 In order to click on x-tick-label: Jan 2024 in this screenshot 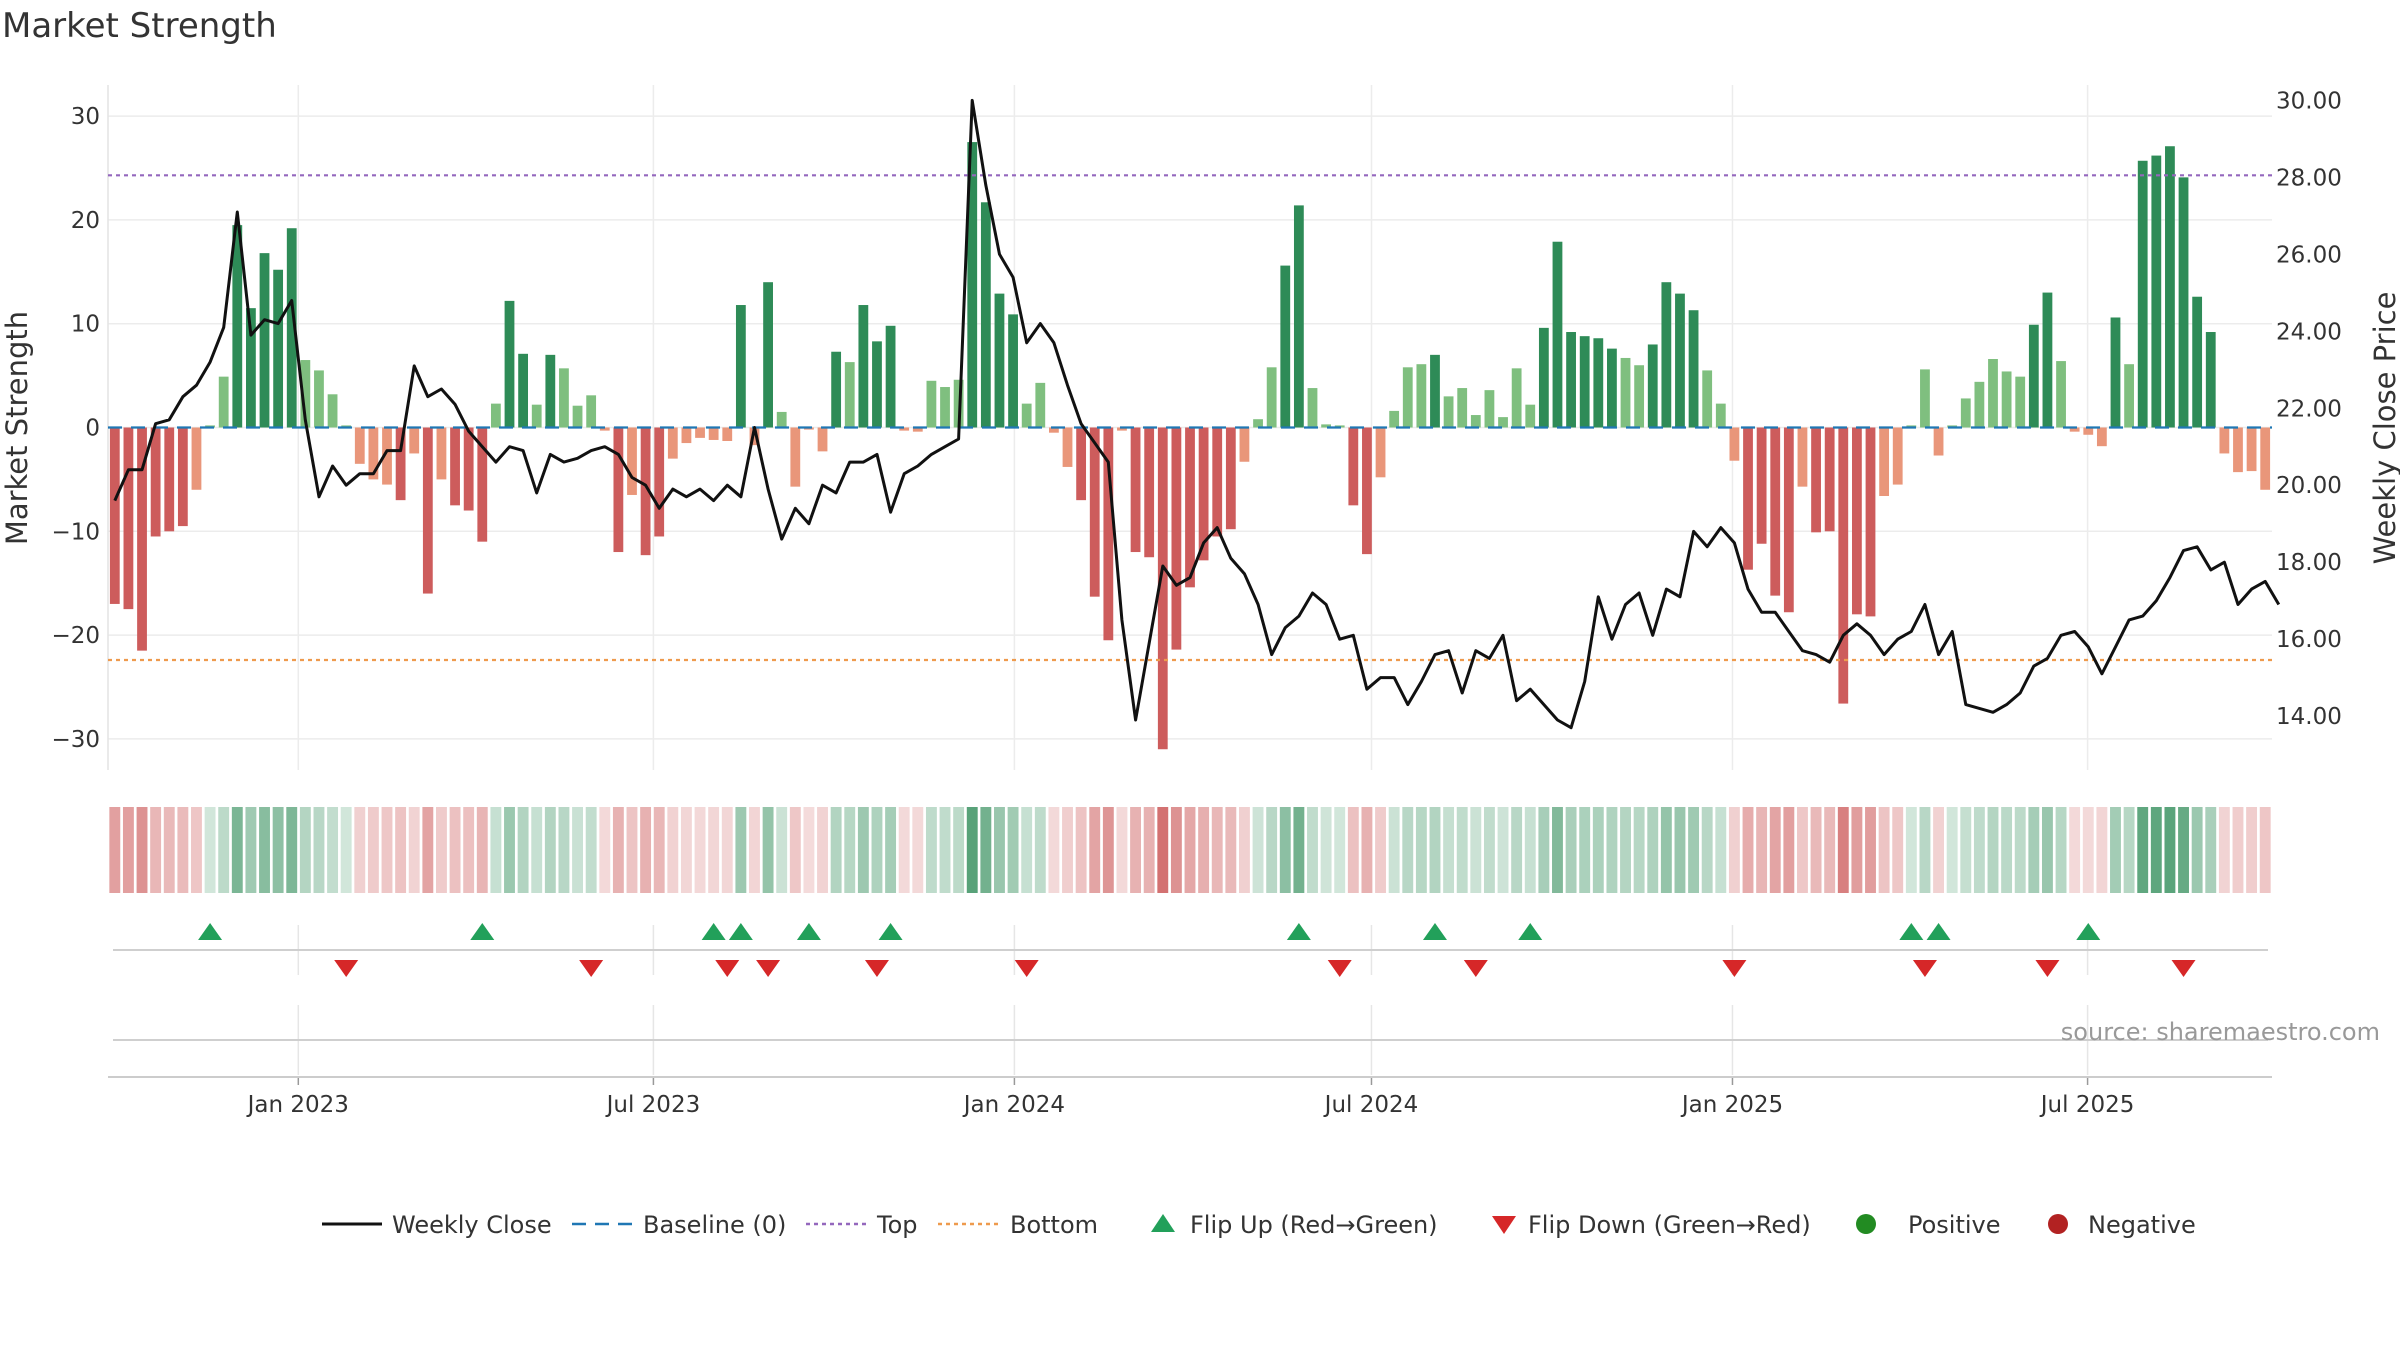, I will do `click(1013, 1105)`.